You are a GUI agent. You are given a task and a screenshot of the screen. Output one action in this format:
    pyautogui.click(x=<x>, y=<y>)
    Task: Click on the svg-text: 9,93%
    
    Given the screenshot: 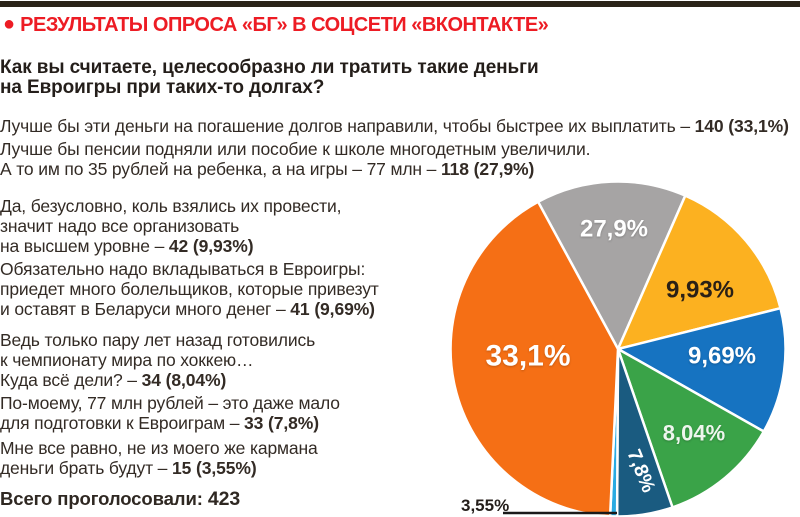 What is the action you would take?
    pyautogui.click(x=700, y=290)
    